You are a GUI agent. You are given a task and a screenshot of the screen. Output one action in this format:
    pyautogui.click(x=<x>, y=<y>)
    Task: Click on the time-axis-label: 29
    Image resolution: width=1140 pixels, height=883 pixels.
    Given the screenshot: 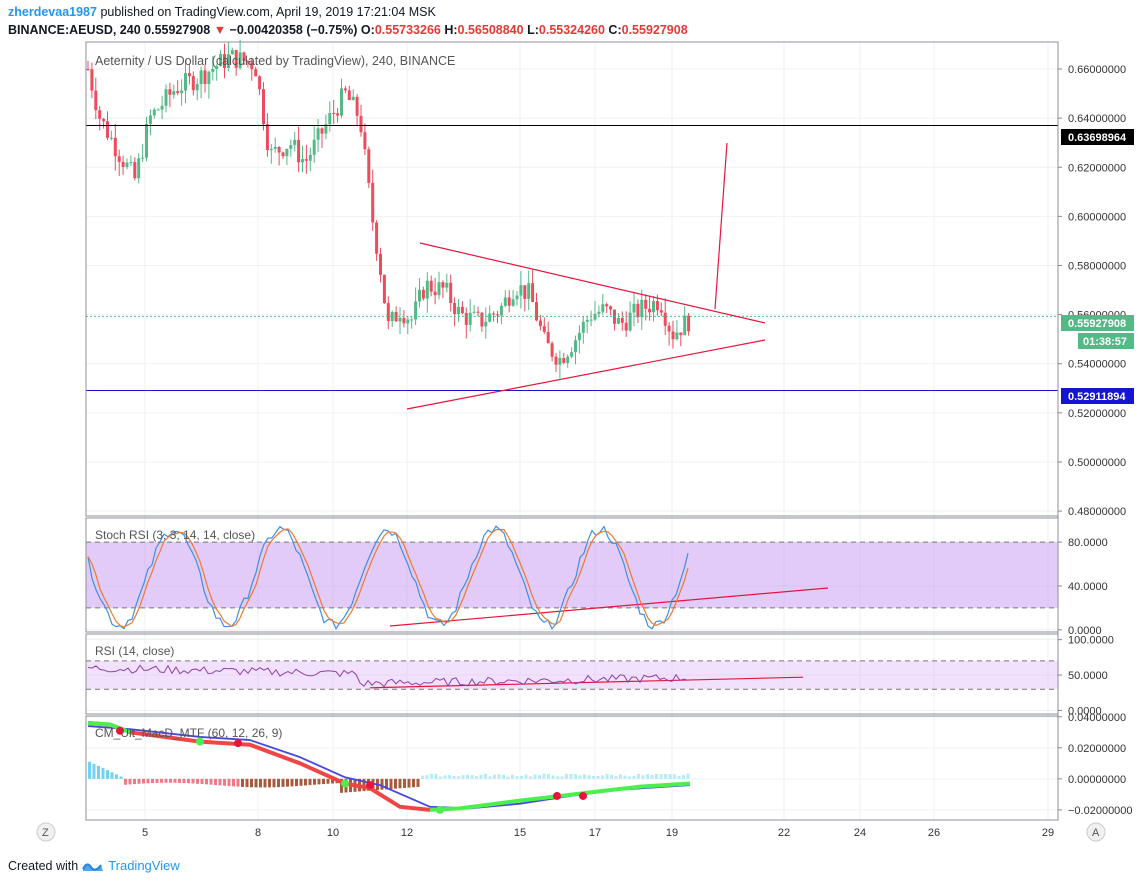 What is the action you would take?
    pyautogui.click(x=1048, y=833)
    